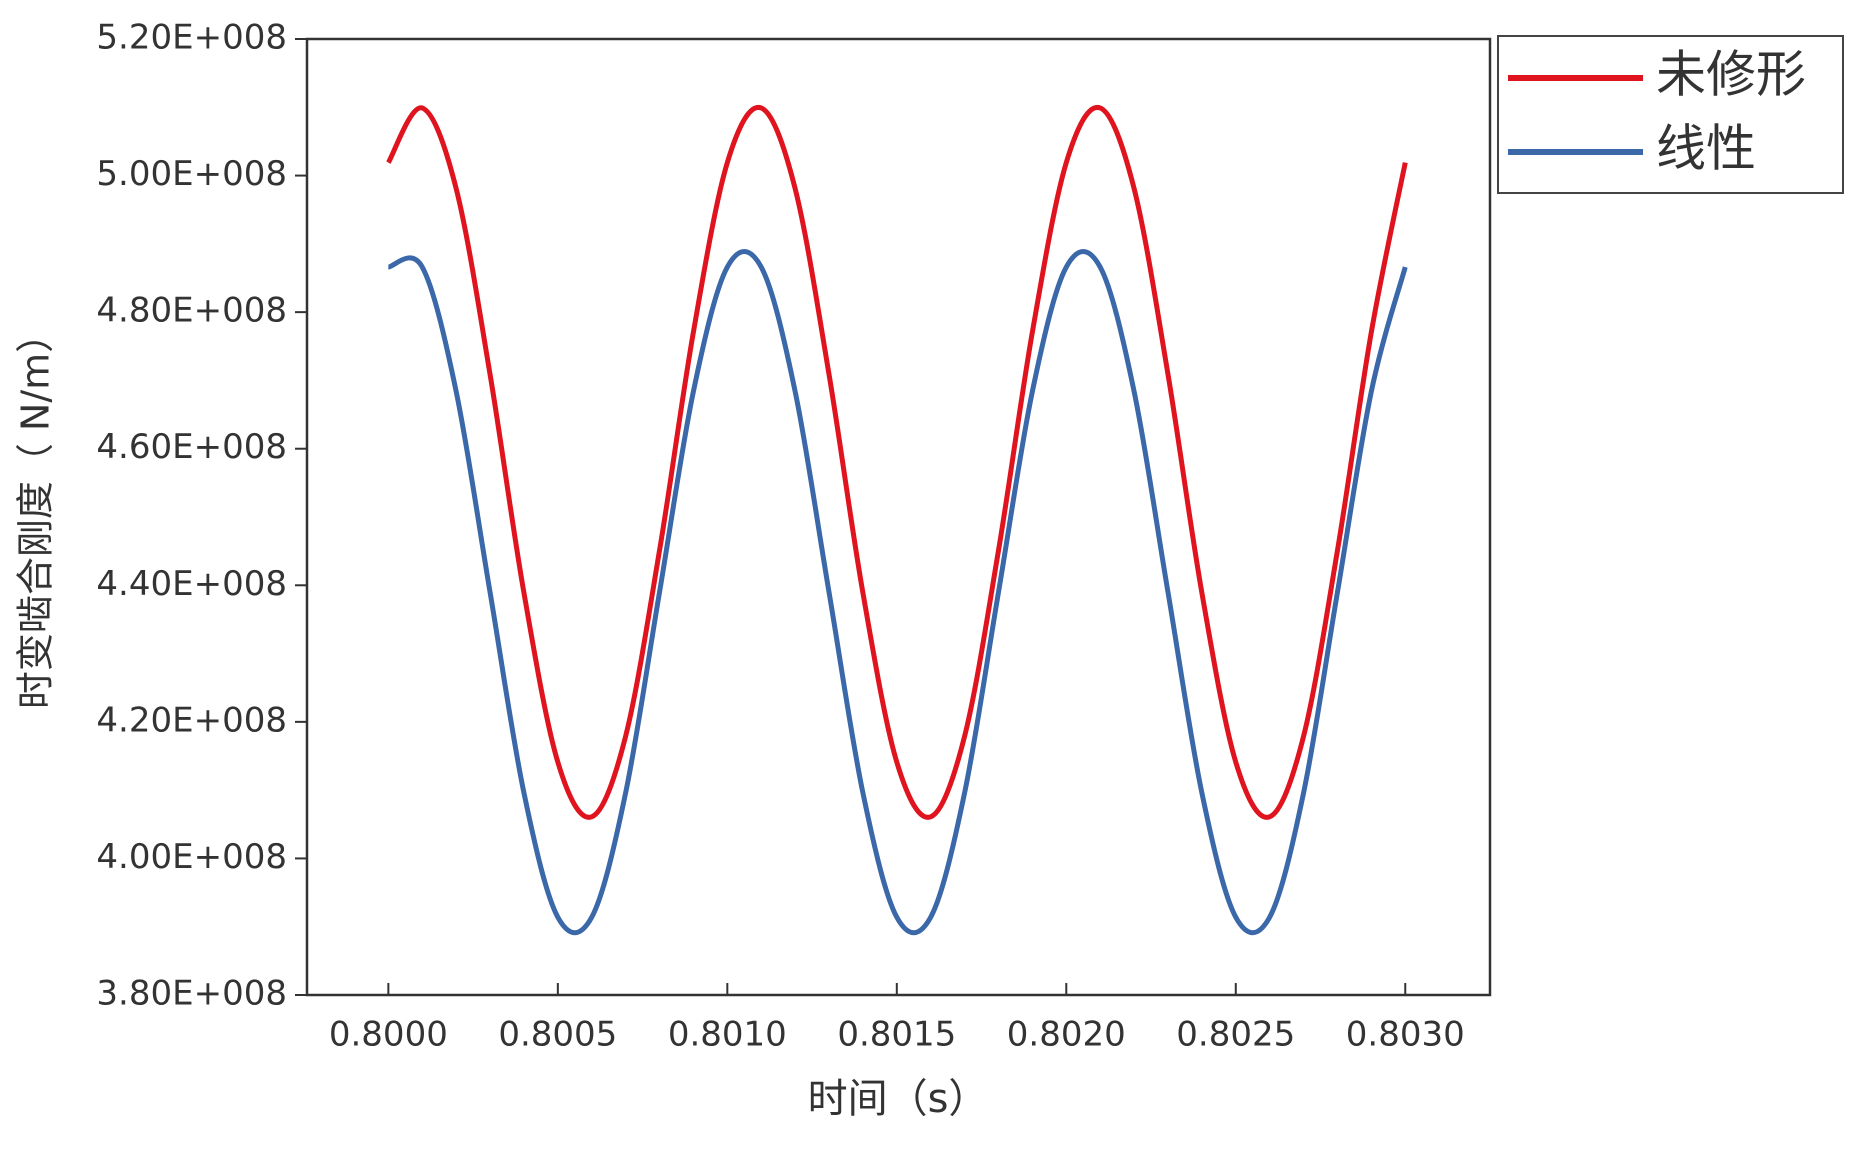 The image size is (1858, 1149). I want to click on x-tick-label: 0.8020, so click(1066, 1035).